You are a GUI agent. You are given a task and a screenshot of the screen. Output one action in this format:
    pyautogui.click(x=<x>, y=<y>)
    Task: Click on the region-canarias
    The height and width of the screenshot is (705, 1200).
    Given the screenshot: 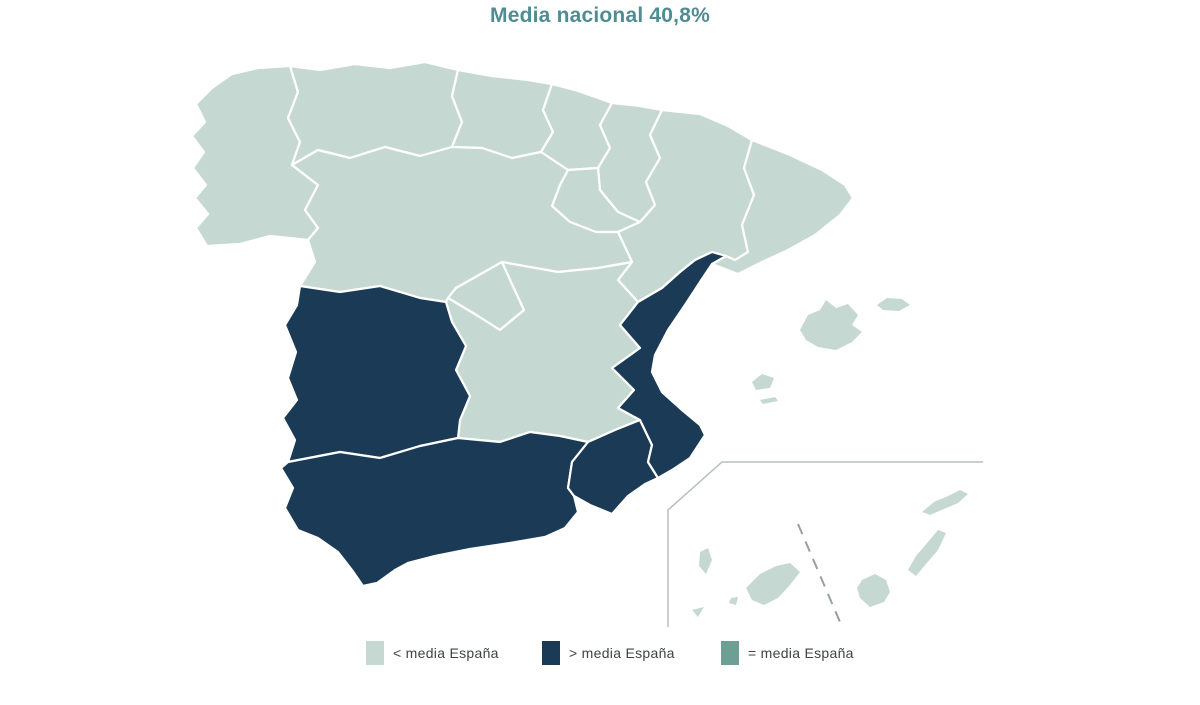 What is the action you would take?
    pyautogui.click(x=830, y=553)
    